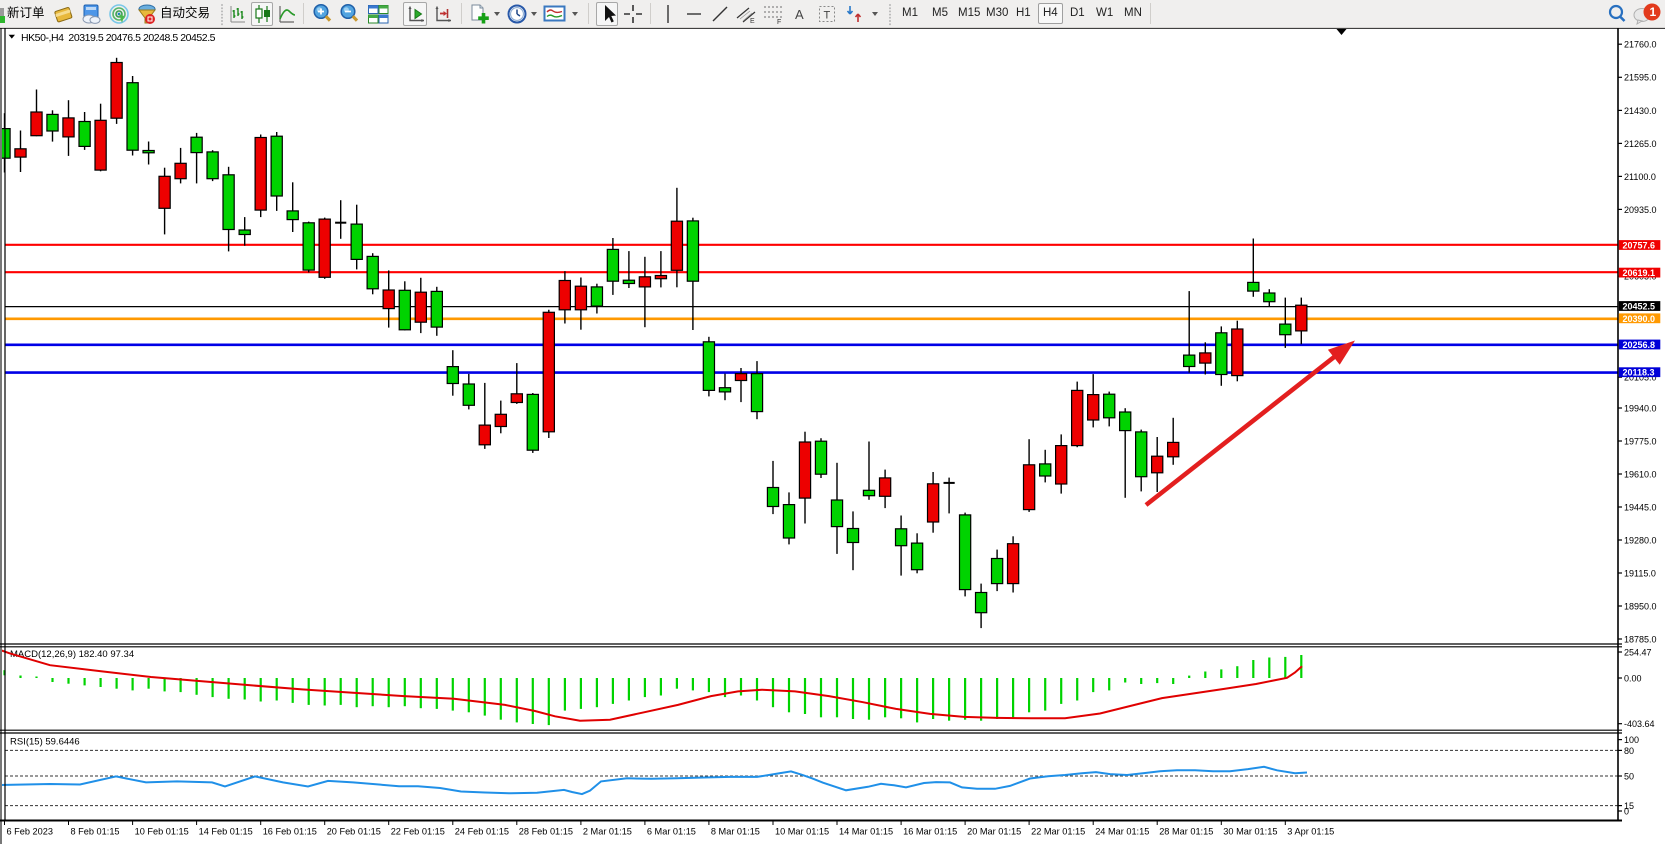  I want to click on svg-text: 14 Feb 01:15, so click(226, 832).